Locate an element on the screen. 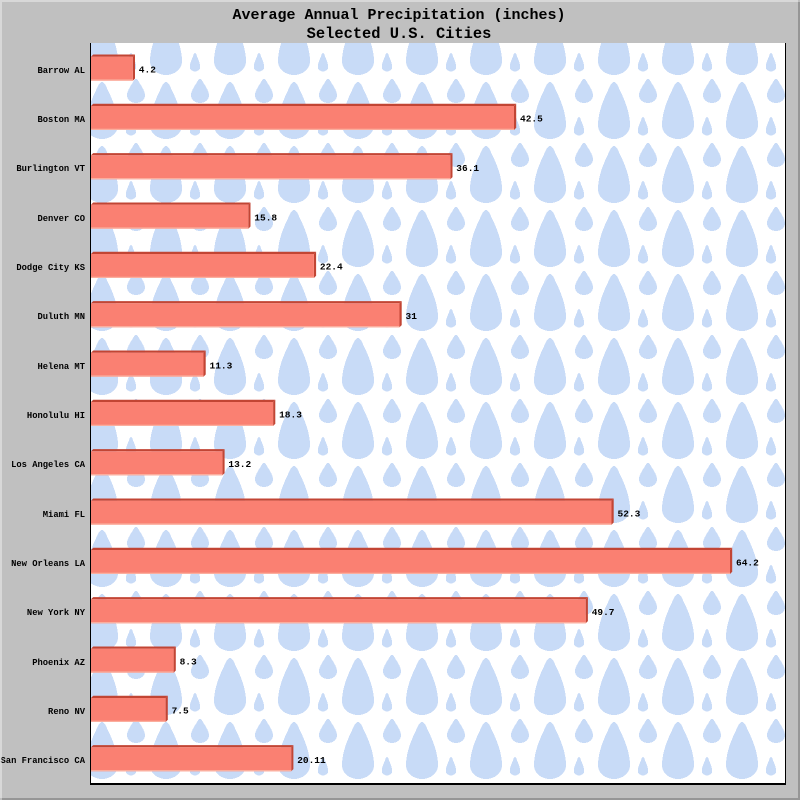  svg-text: 64.2 is located at coordinates (747, 563).